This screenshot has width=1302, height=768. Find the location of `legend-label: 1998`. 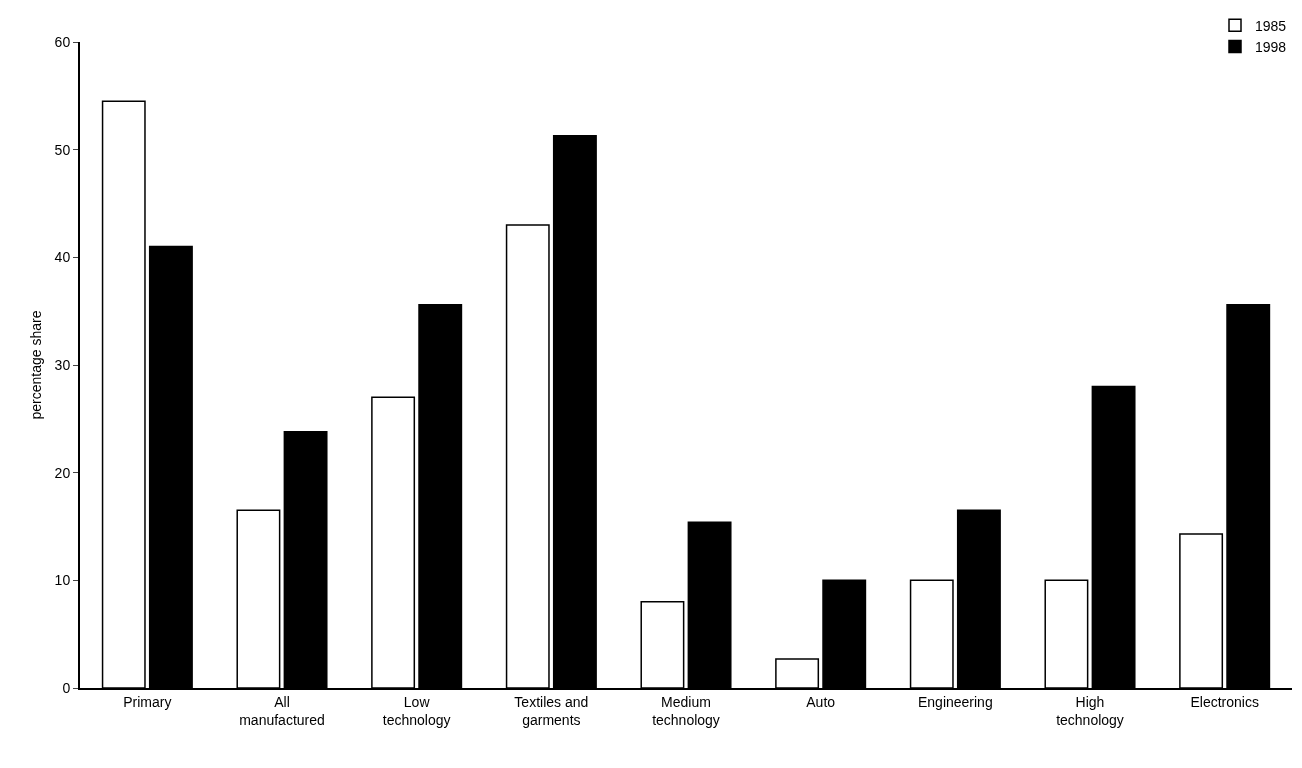

legend-label: 1998 is located at coordinates (1271, 46).